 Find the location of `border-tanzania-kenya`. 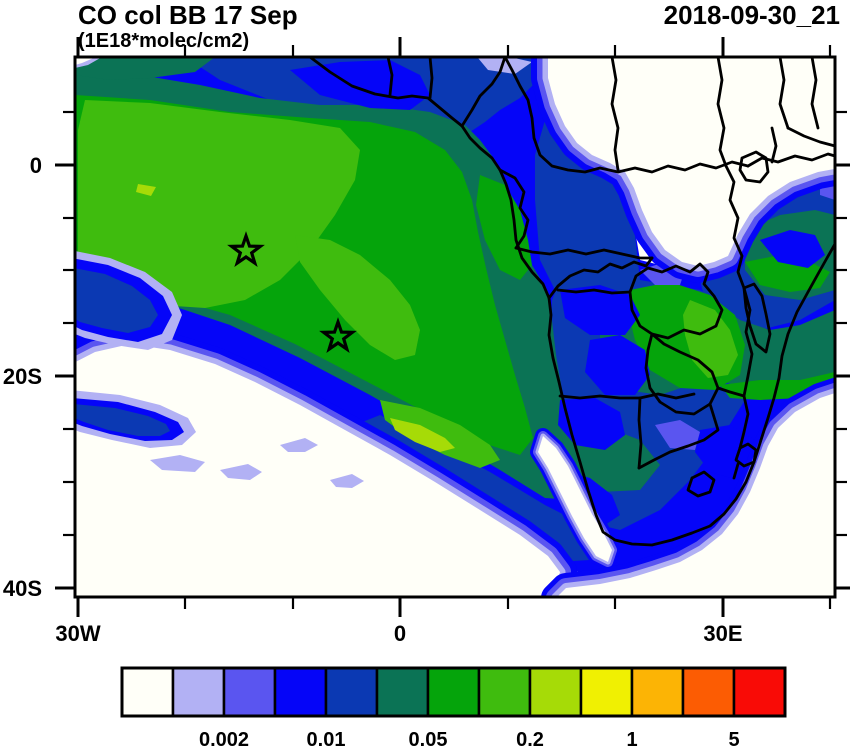

border-tanzania-kenya is located at coordinates (810, 137).